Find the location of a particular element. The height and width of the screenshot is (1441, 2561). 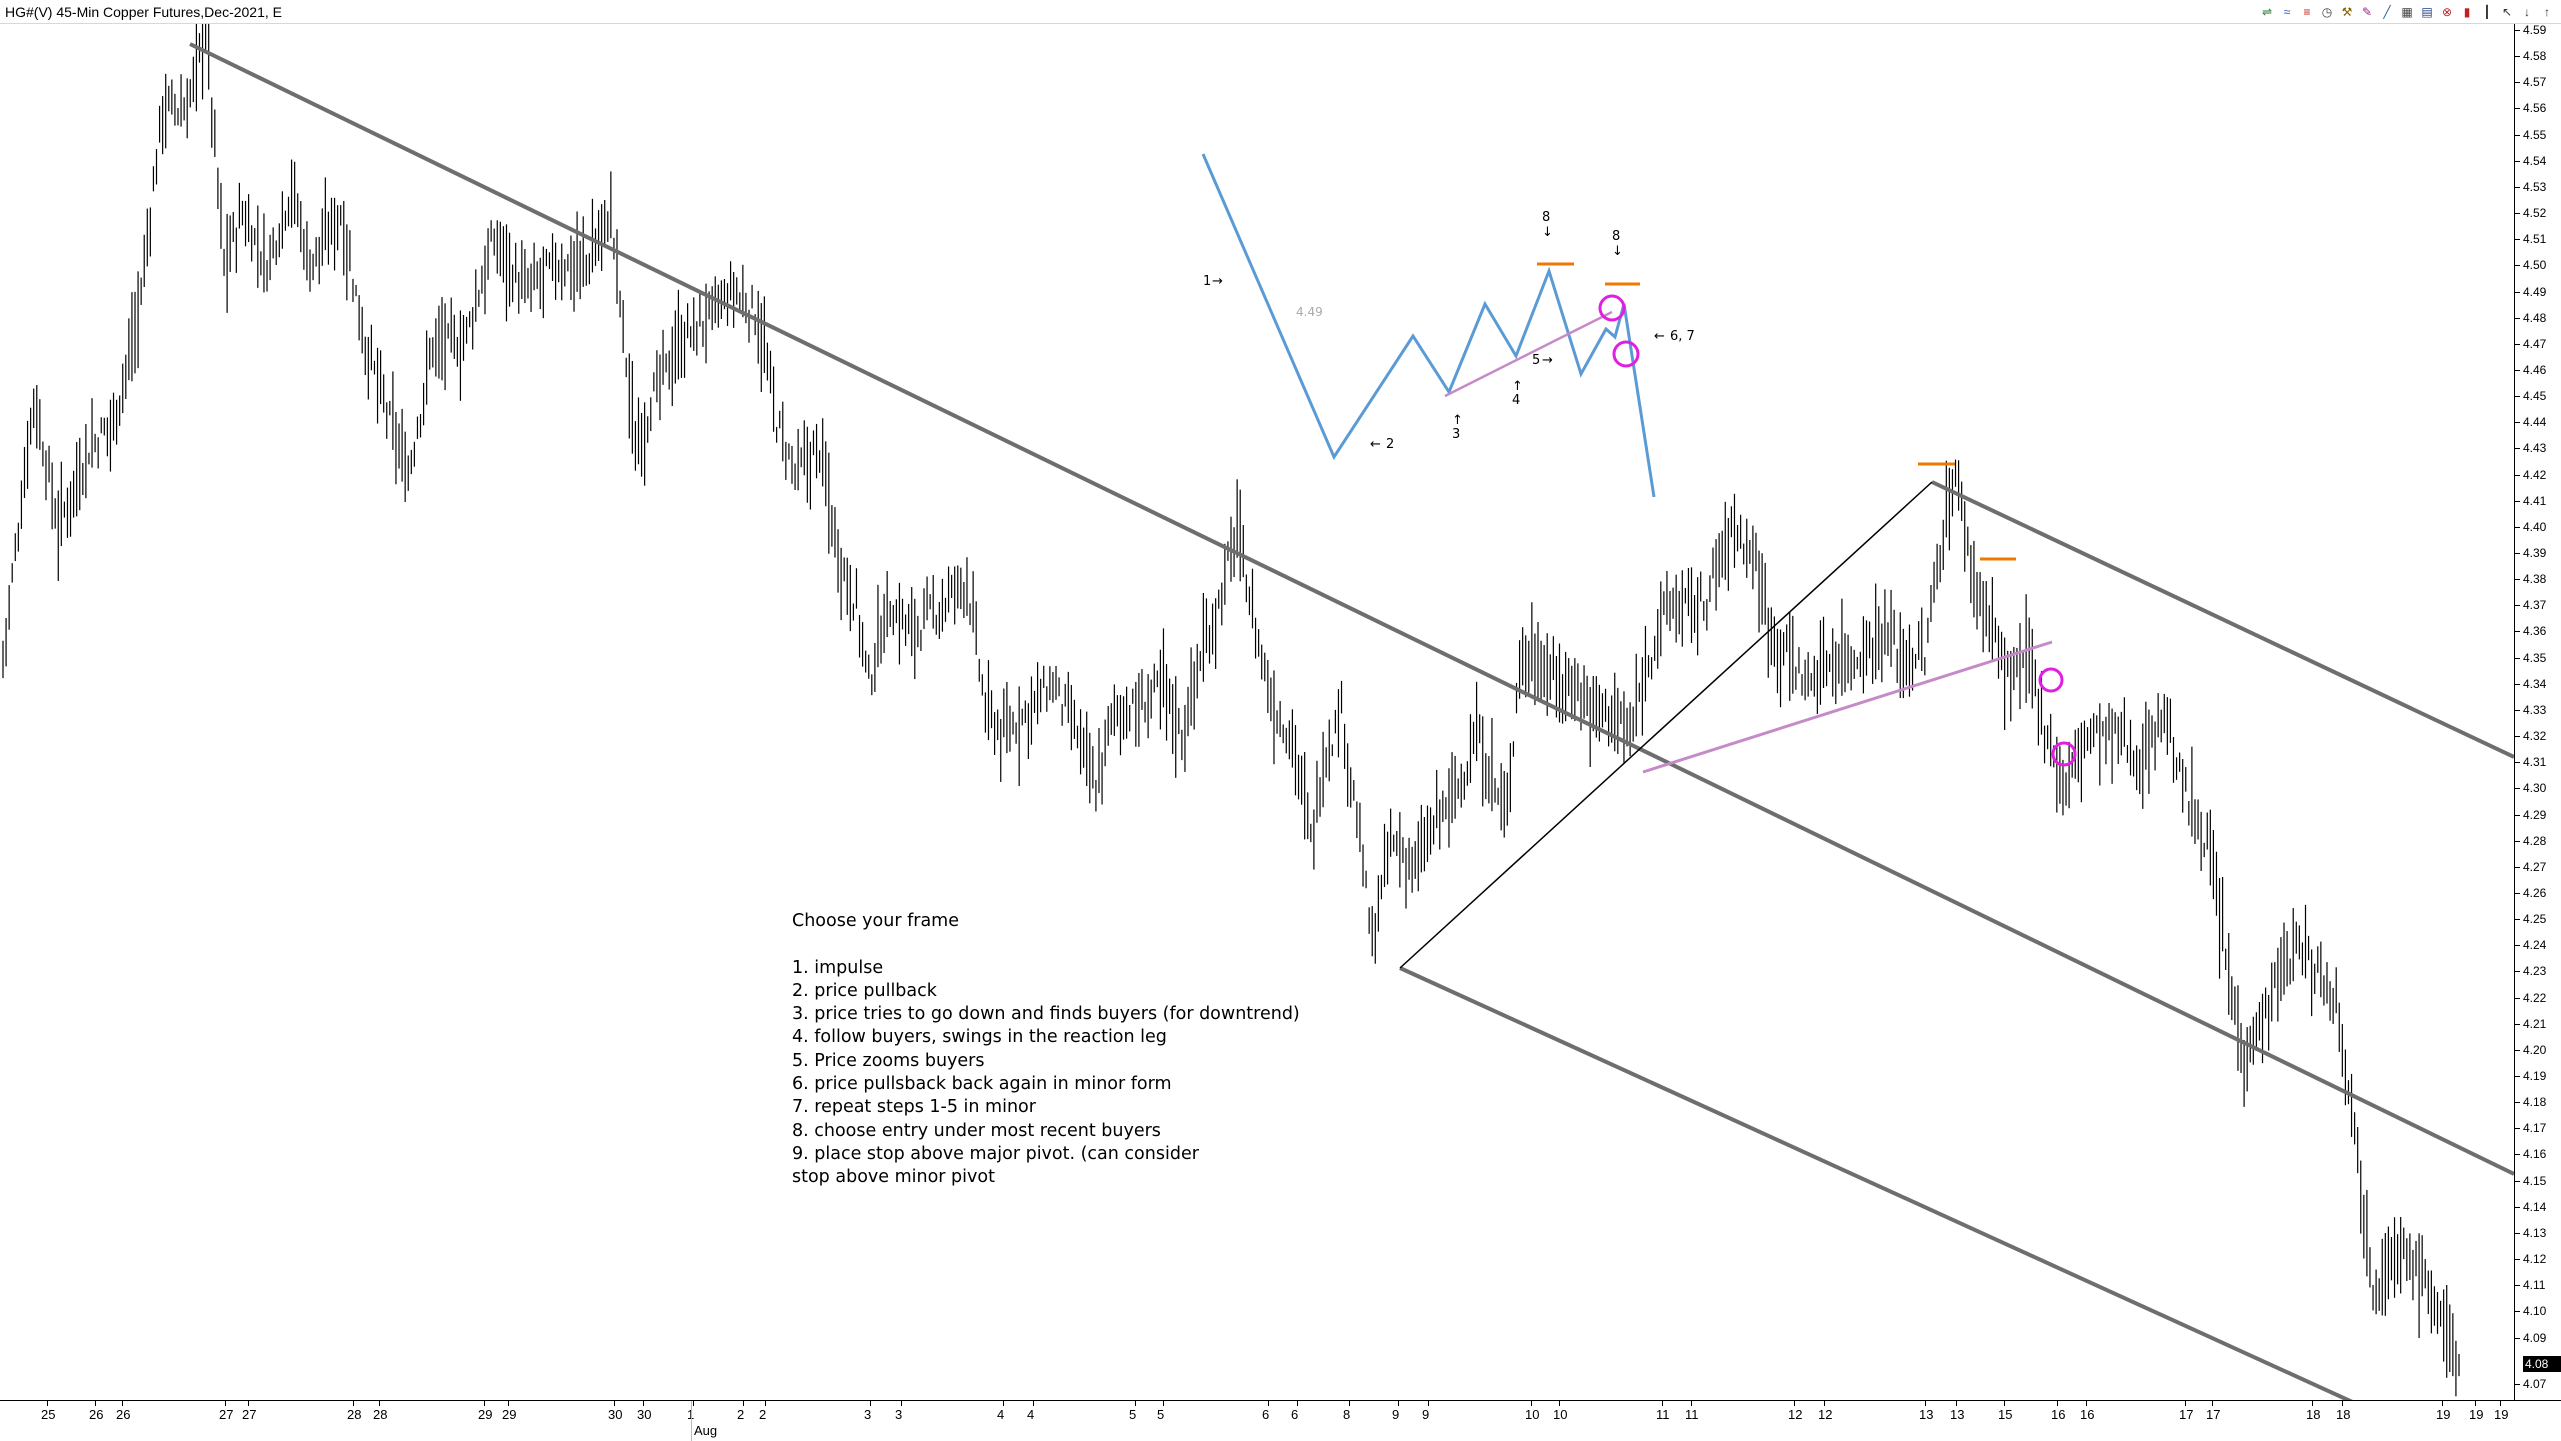

channel-lower is located at coordinates (1884, 1183).